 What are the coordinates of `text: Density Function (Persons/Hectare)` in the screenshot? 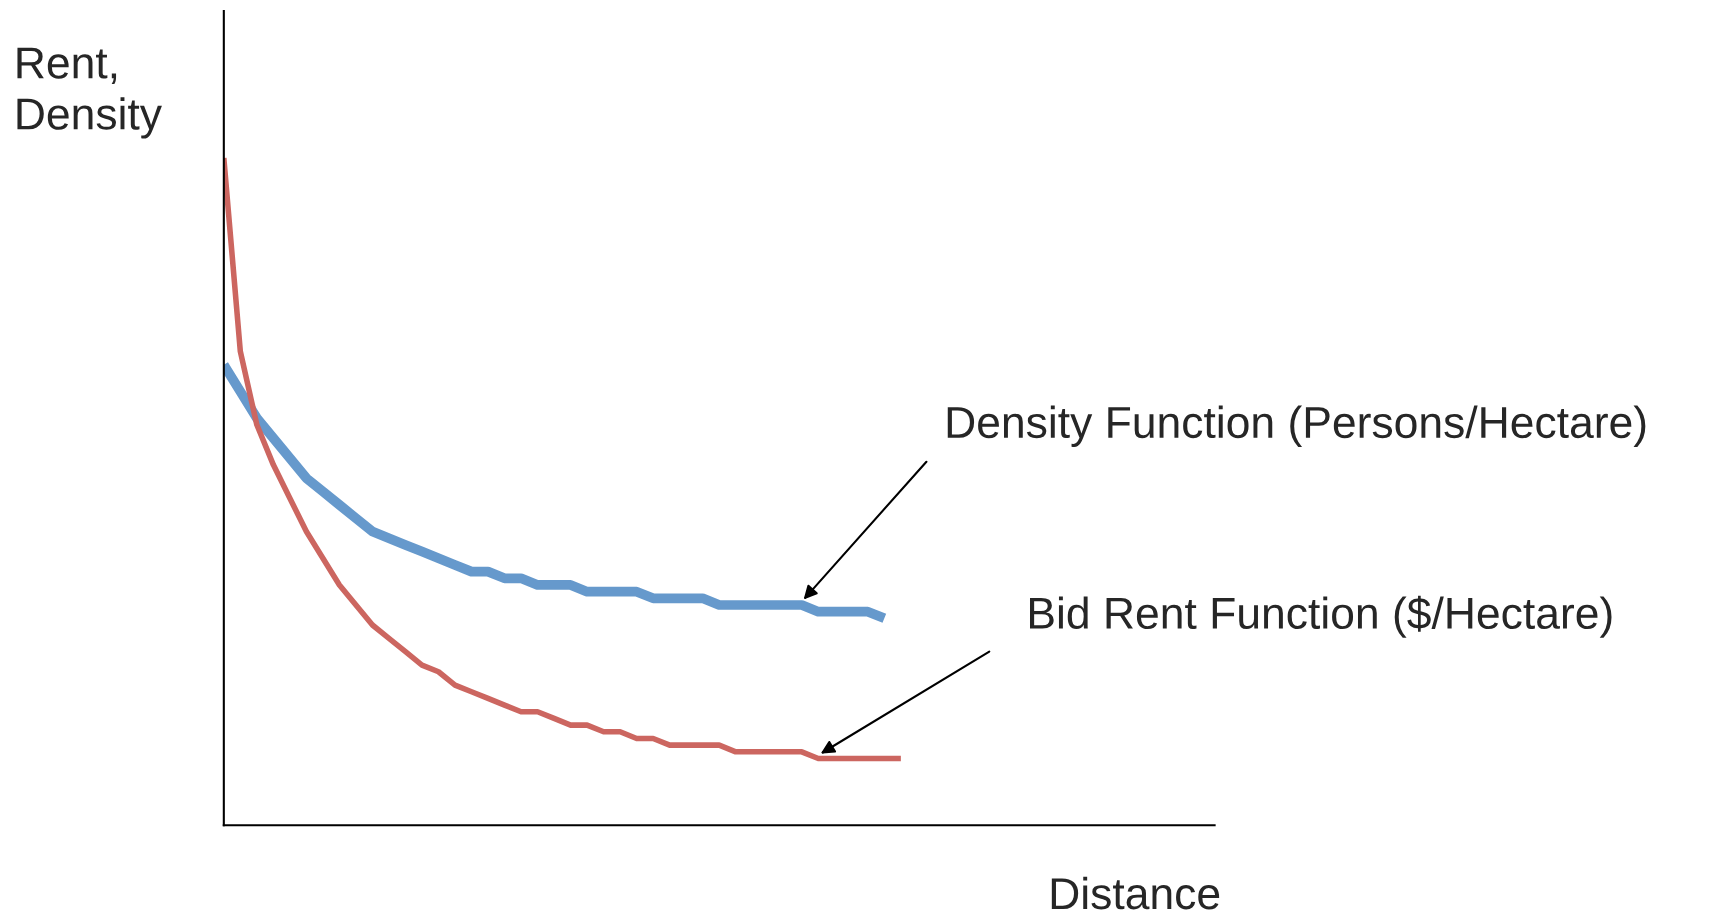 It's located at (1296, 426).